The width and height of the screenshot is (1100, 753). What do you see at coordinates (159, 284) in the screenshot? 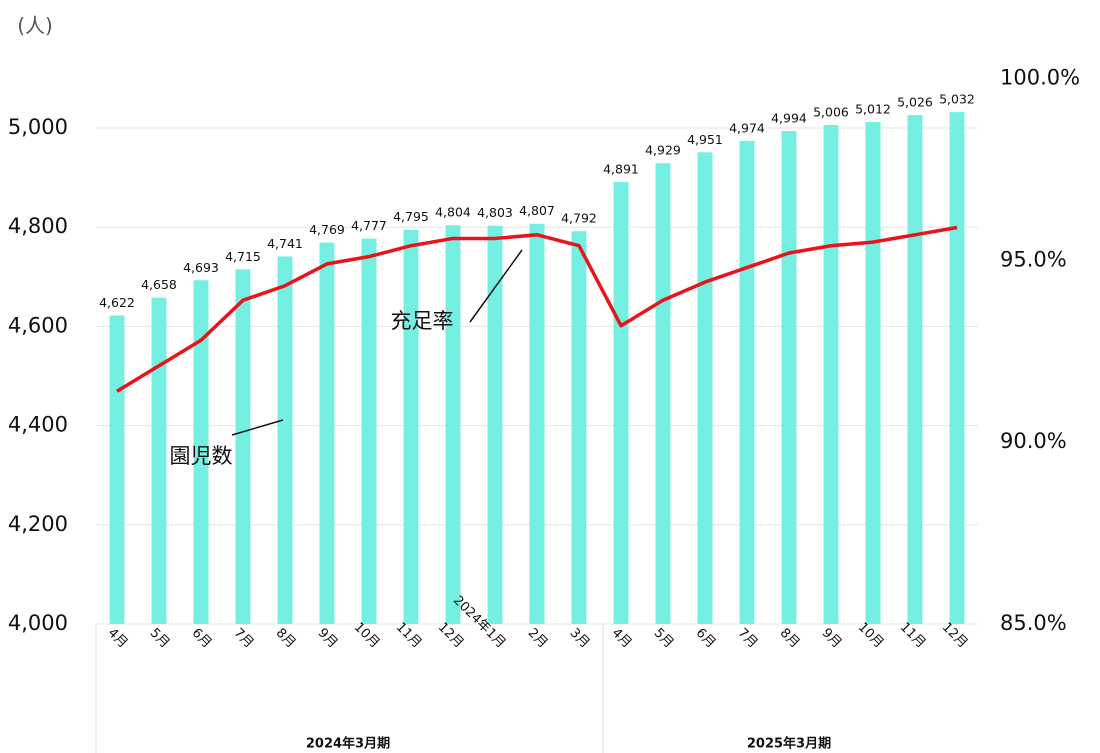
I see `data-label: 4,658` at bounding box center [159, 284].